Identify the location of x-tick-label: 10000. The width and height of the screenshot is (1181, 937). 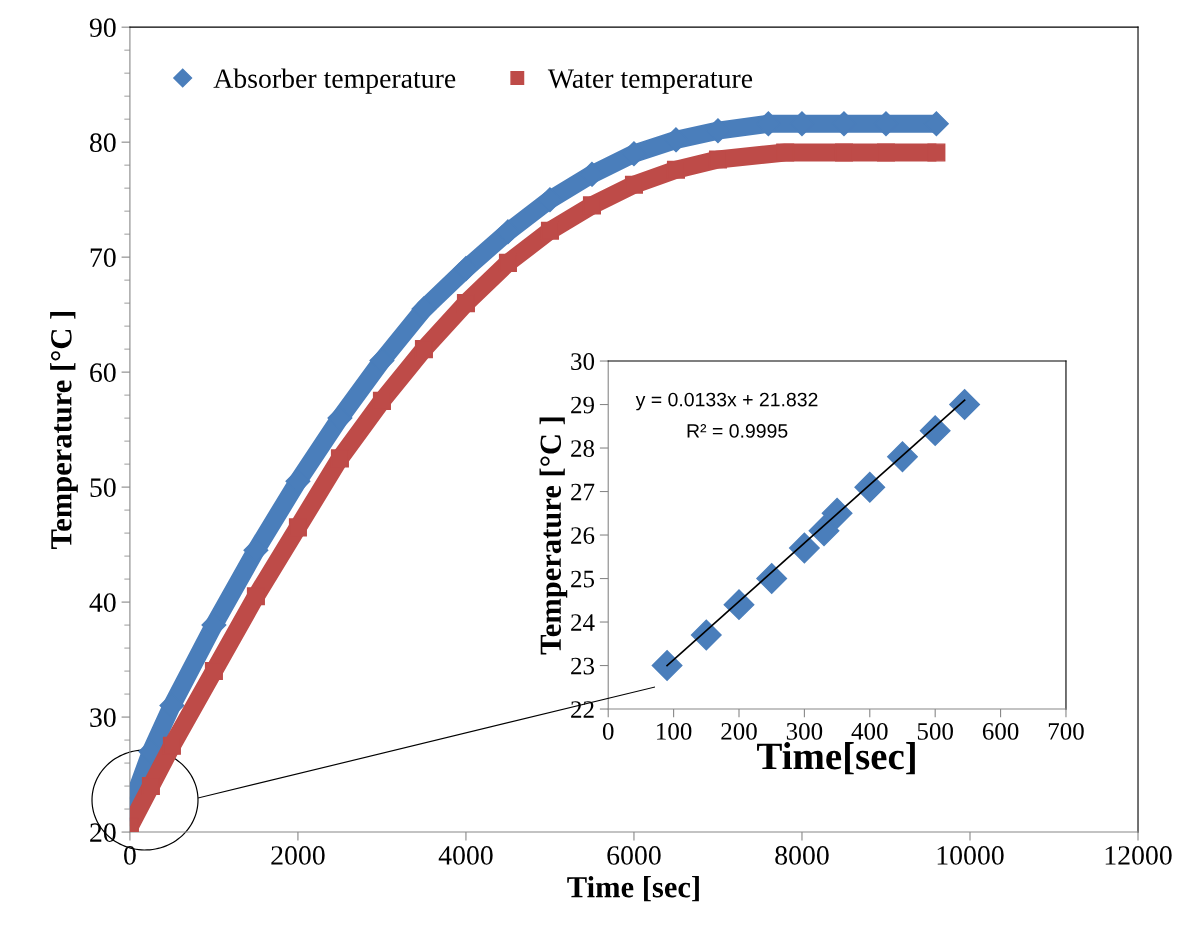
(970, 855).